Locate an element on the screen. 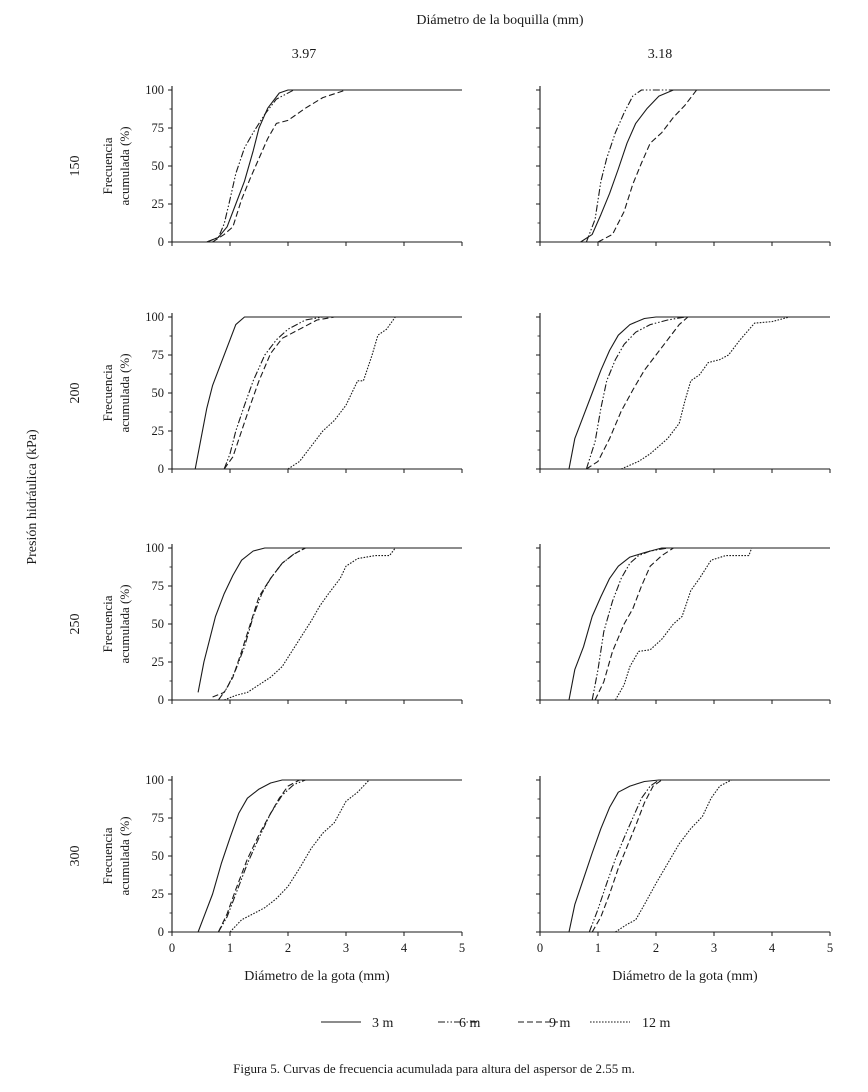  legend-label: 6 m is located at coordinates (470, 1023).